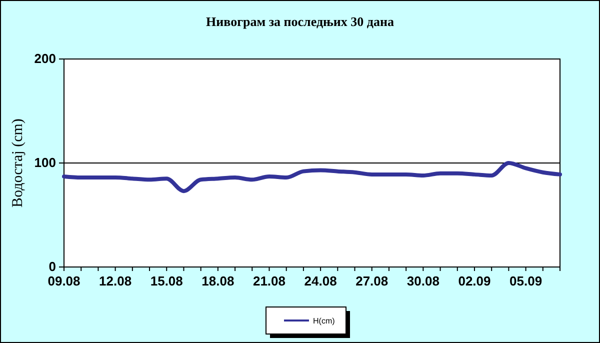 Image resolution: width=600 pixels, height=343 pixels. What do you see at coordinates (18, 163) in the screenshot?
I see `y-axis-title: Водостај (cm)` at bounding box center [18, 163].